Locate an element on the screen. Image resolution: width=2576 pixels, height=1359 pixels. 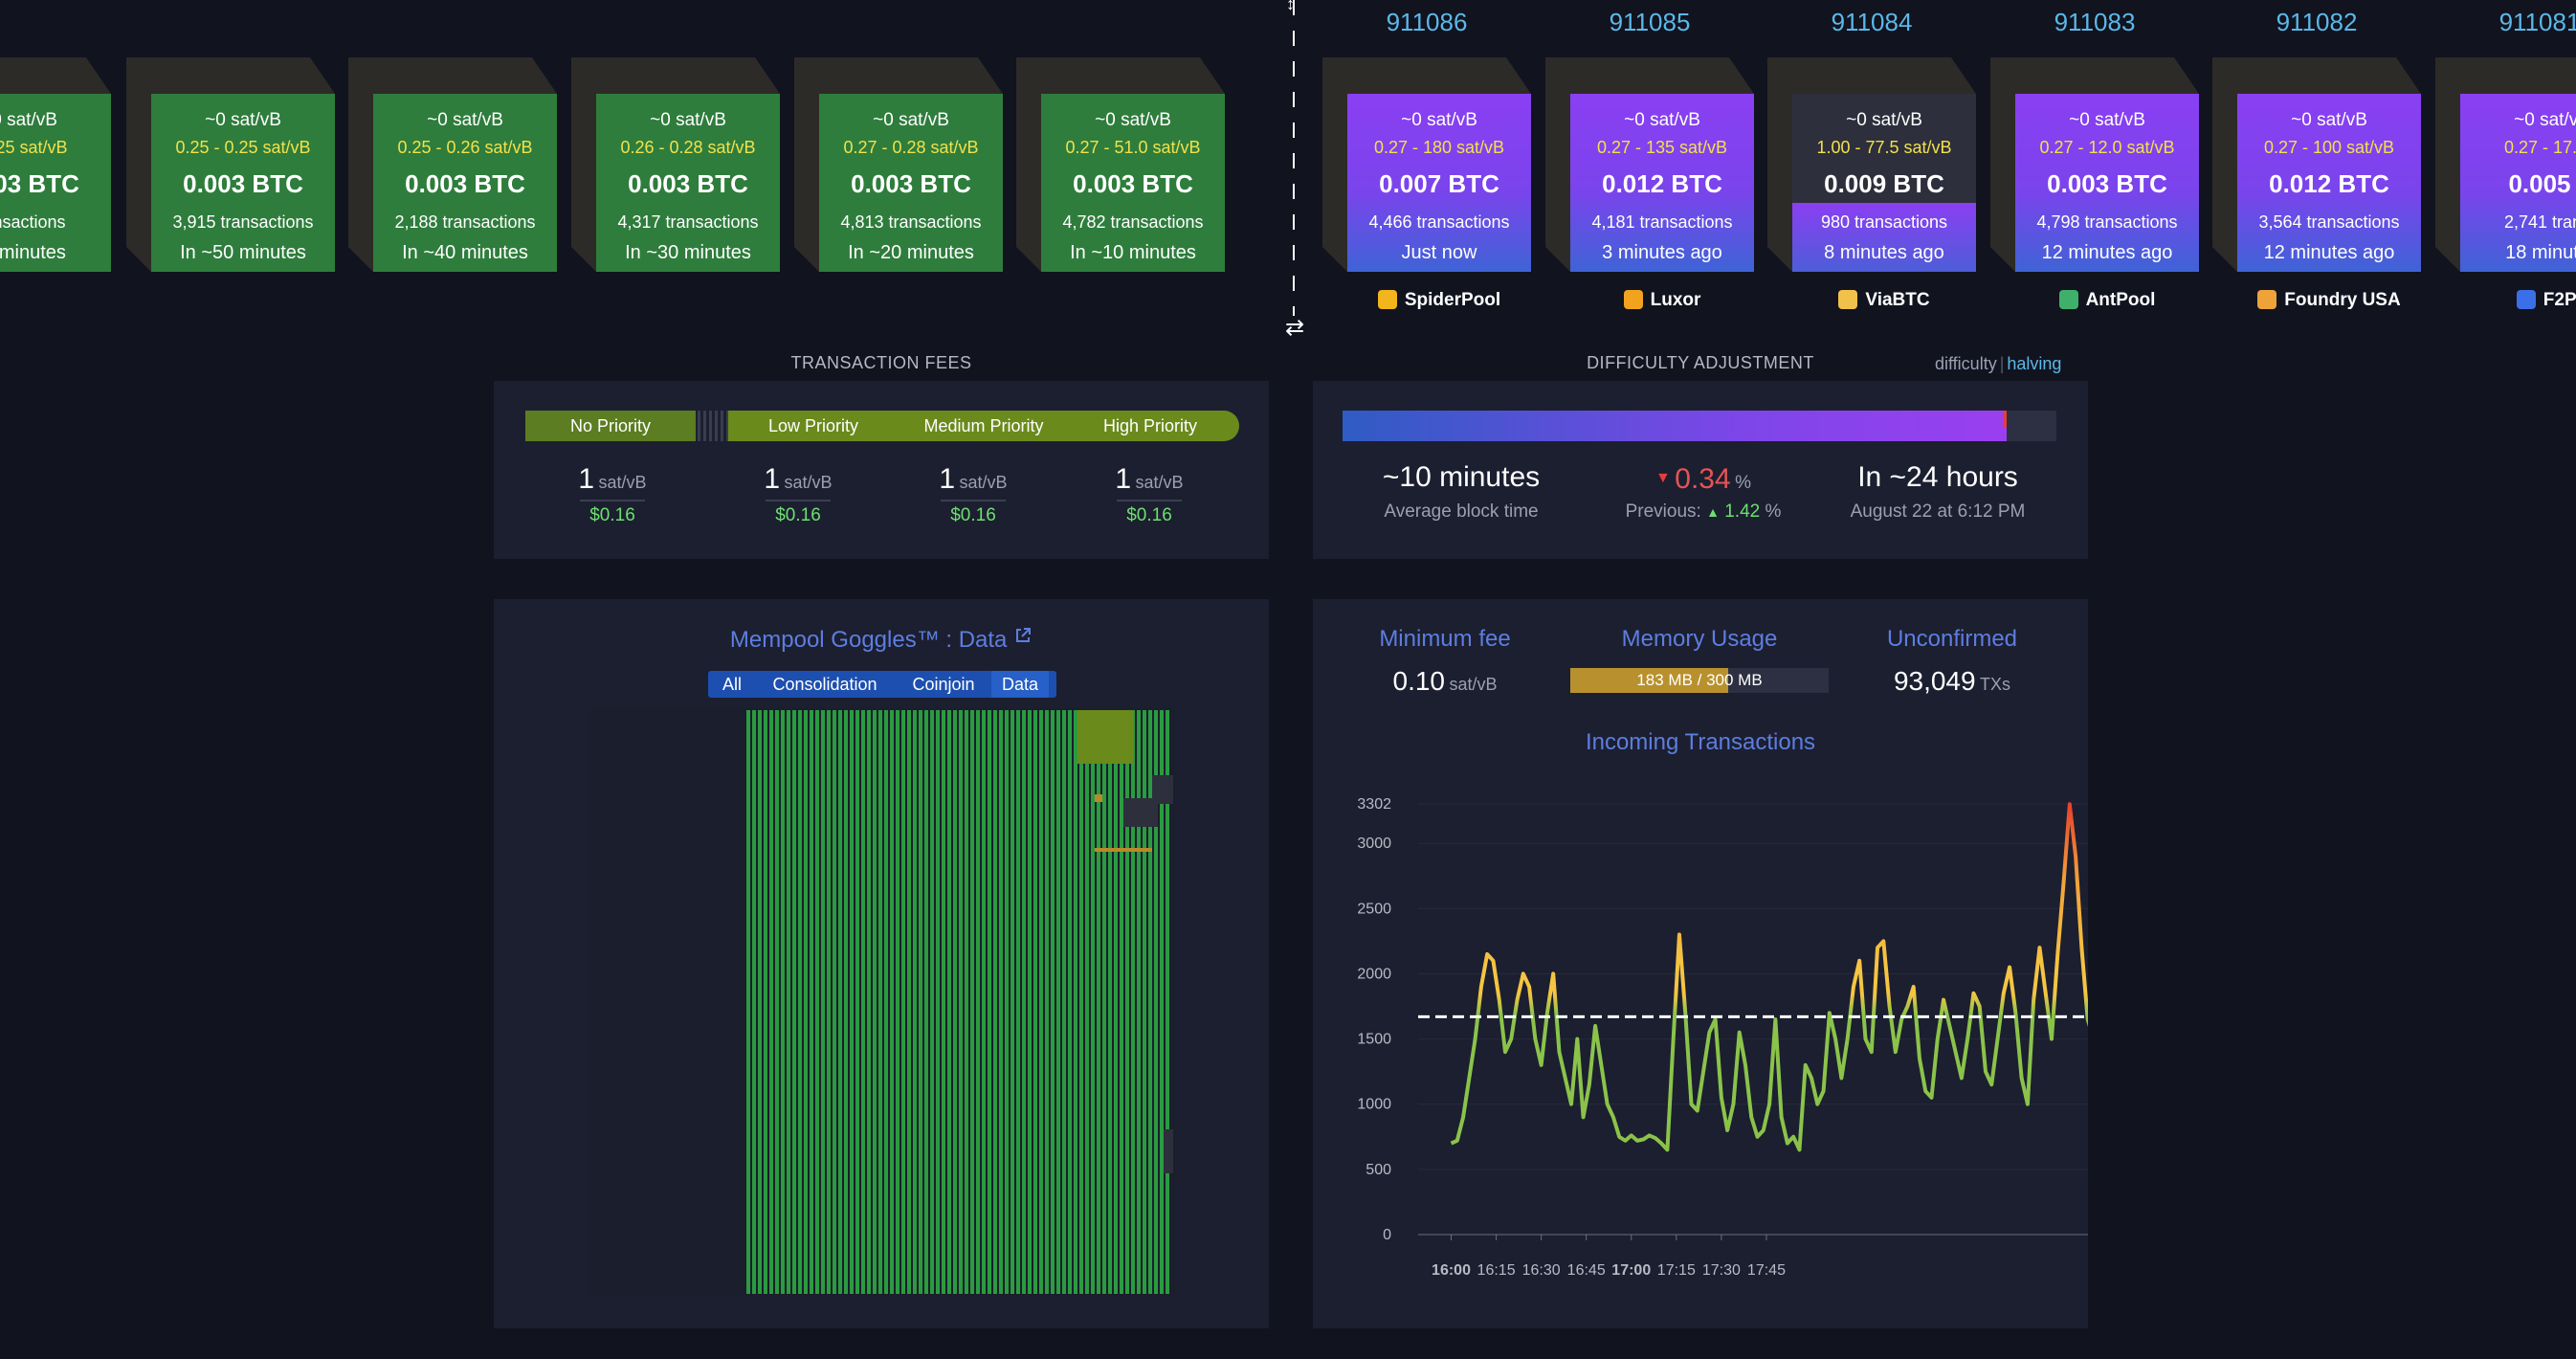
block-height: 911084 is located at coordinates (1872, 22).